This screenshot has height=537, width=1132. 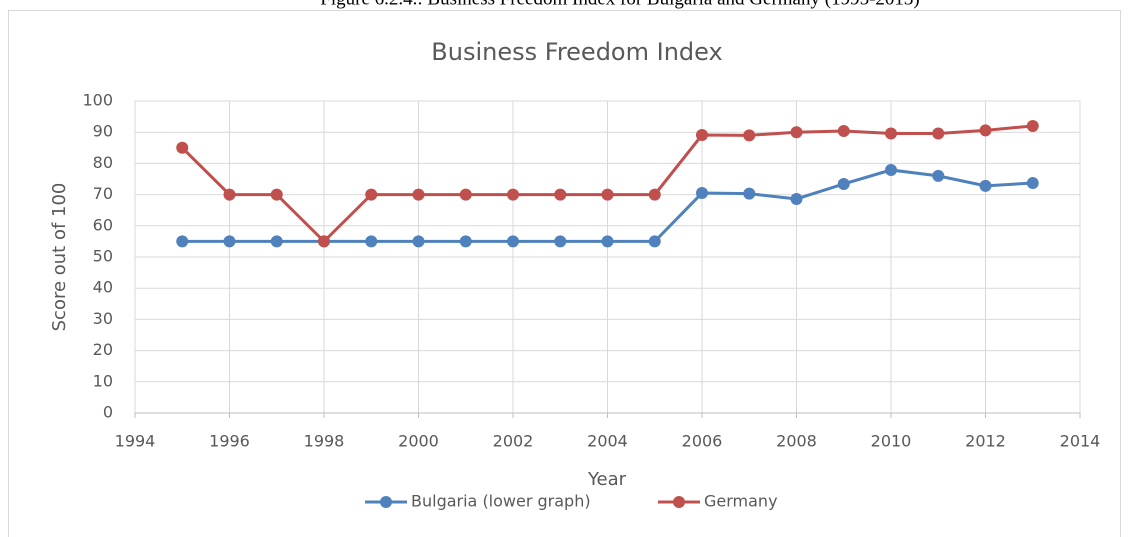 What do you see at coordinates (103, 193) in the screenshot?
I see `y-tick-label: 70` at bounding box center [103, 193].